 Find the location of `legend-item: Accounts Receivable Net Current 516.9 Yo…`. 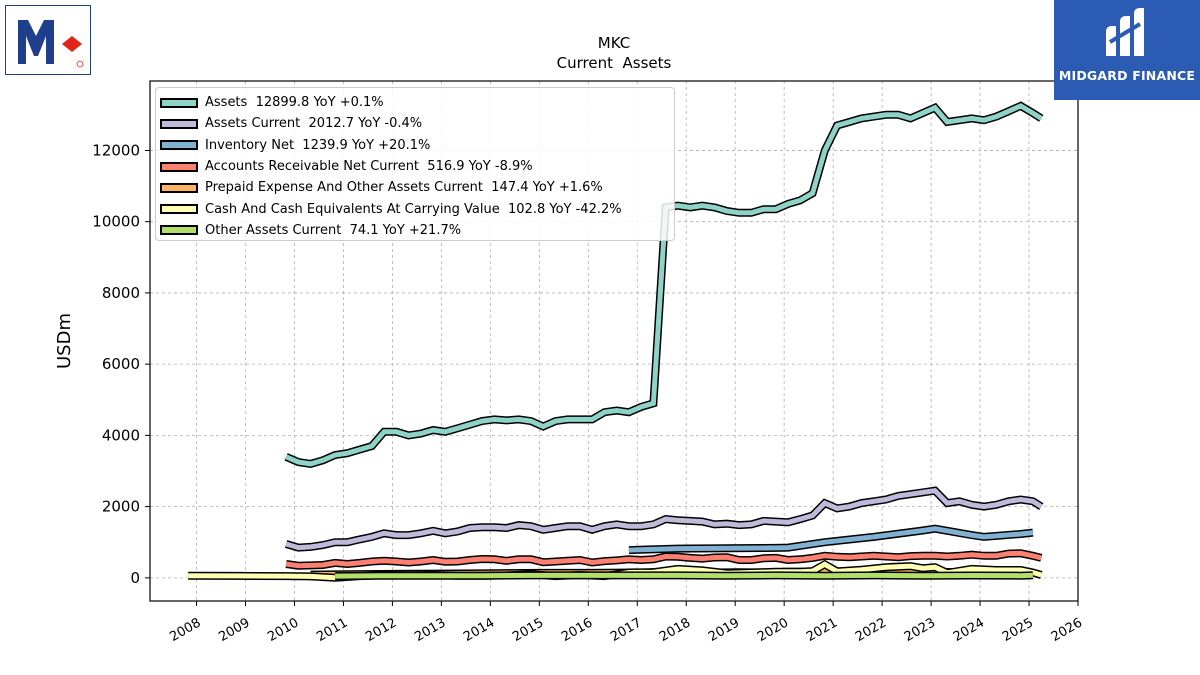

legend-item: Accounts Receivable Net Current 516.9 Yo… is located at coordinates (415, 166).